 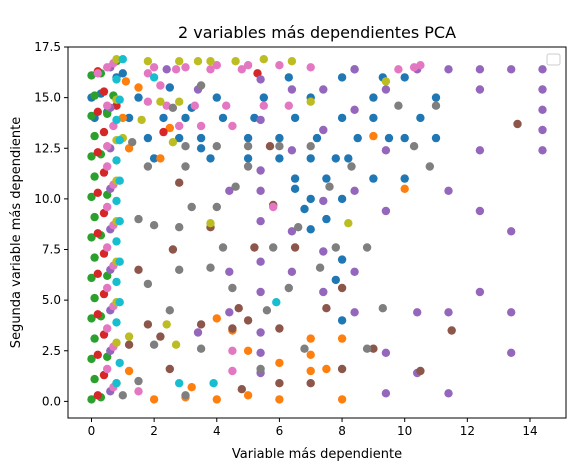 What do you see at coordinates (217, 431) in the screenshot?
I see `x-tick-label: 4` at bounding box center [217, 431].